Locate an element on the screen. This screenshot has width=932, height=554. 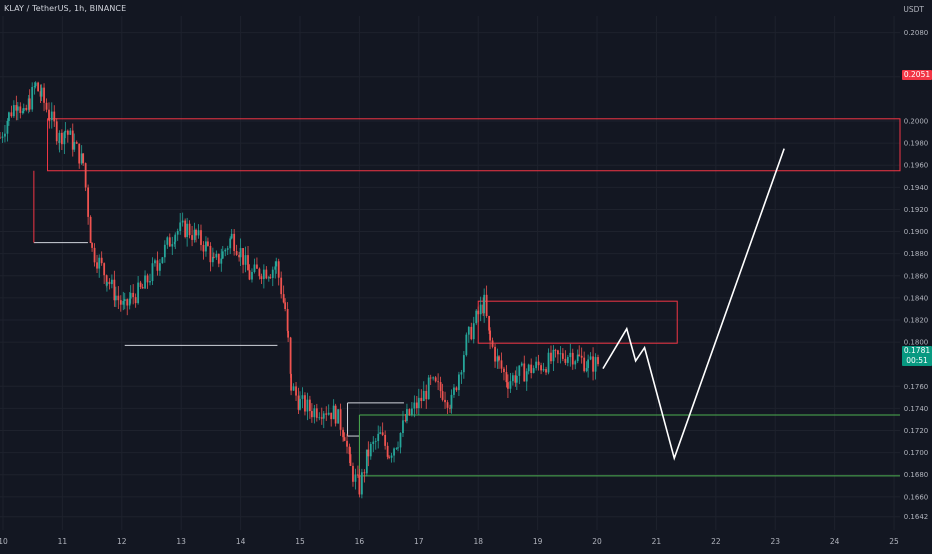
y-tick-label: 0.1920 is located at coordinates (916, 210).